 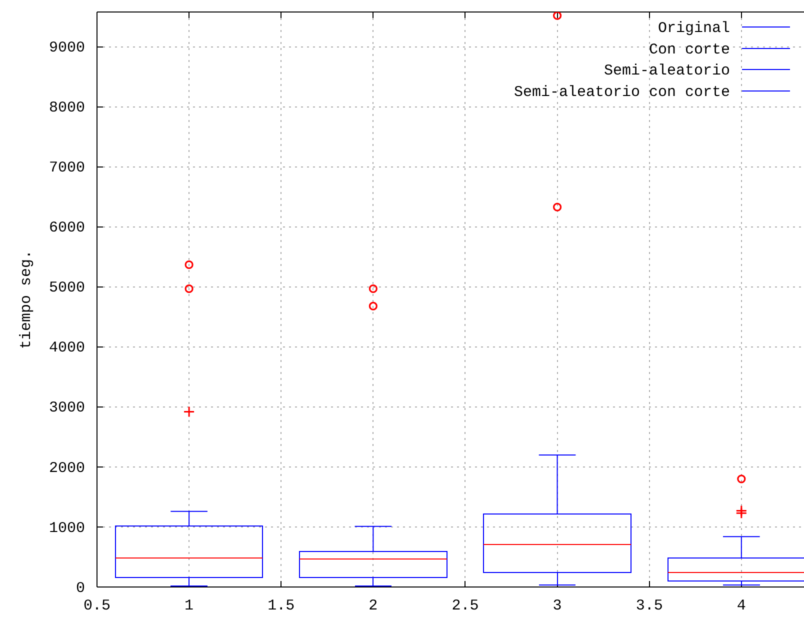 I want to click on x-tick-label: 2, so click(x=373, y=606).